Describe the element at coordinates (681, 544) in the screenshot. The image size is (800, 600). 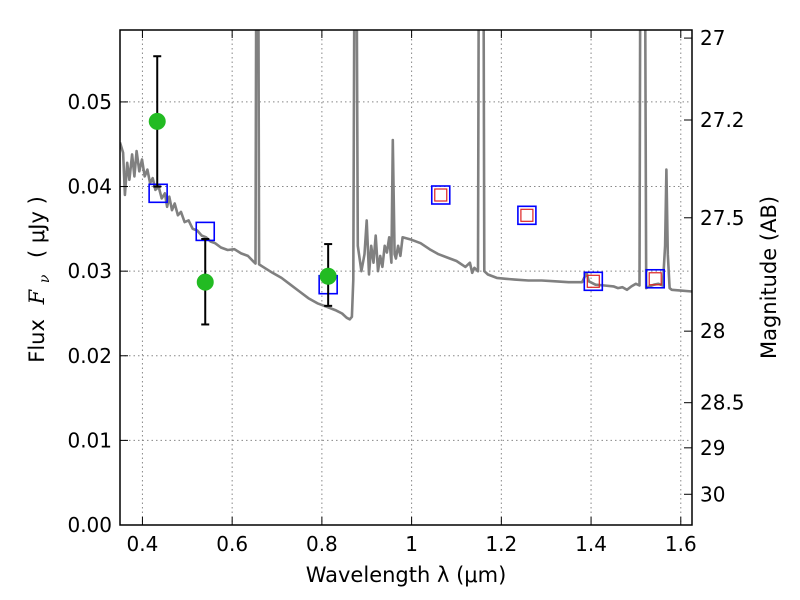
I see `x-tick-label: 1.6` at that location.